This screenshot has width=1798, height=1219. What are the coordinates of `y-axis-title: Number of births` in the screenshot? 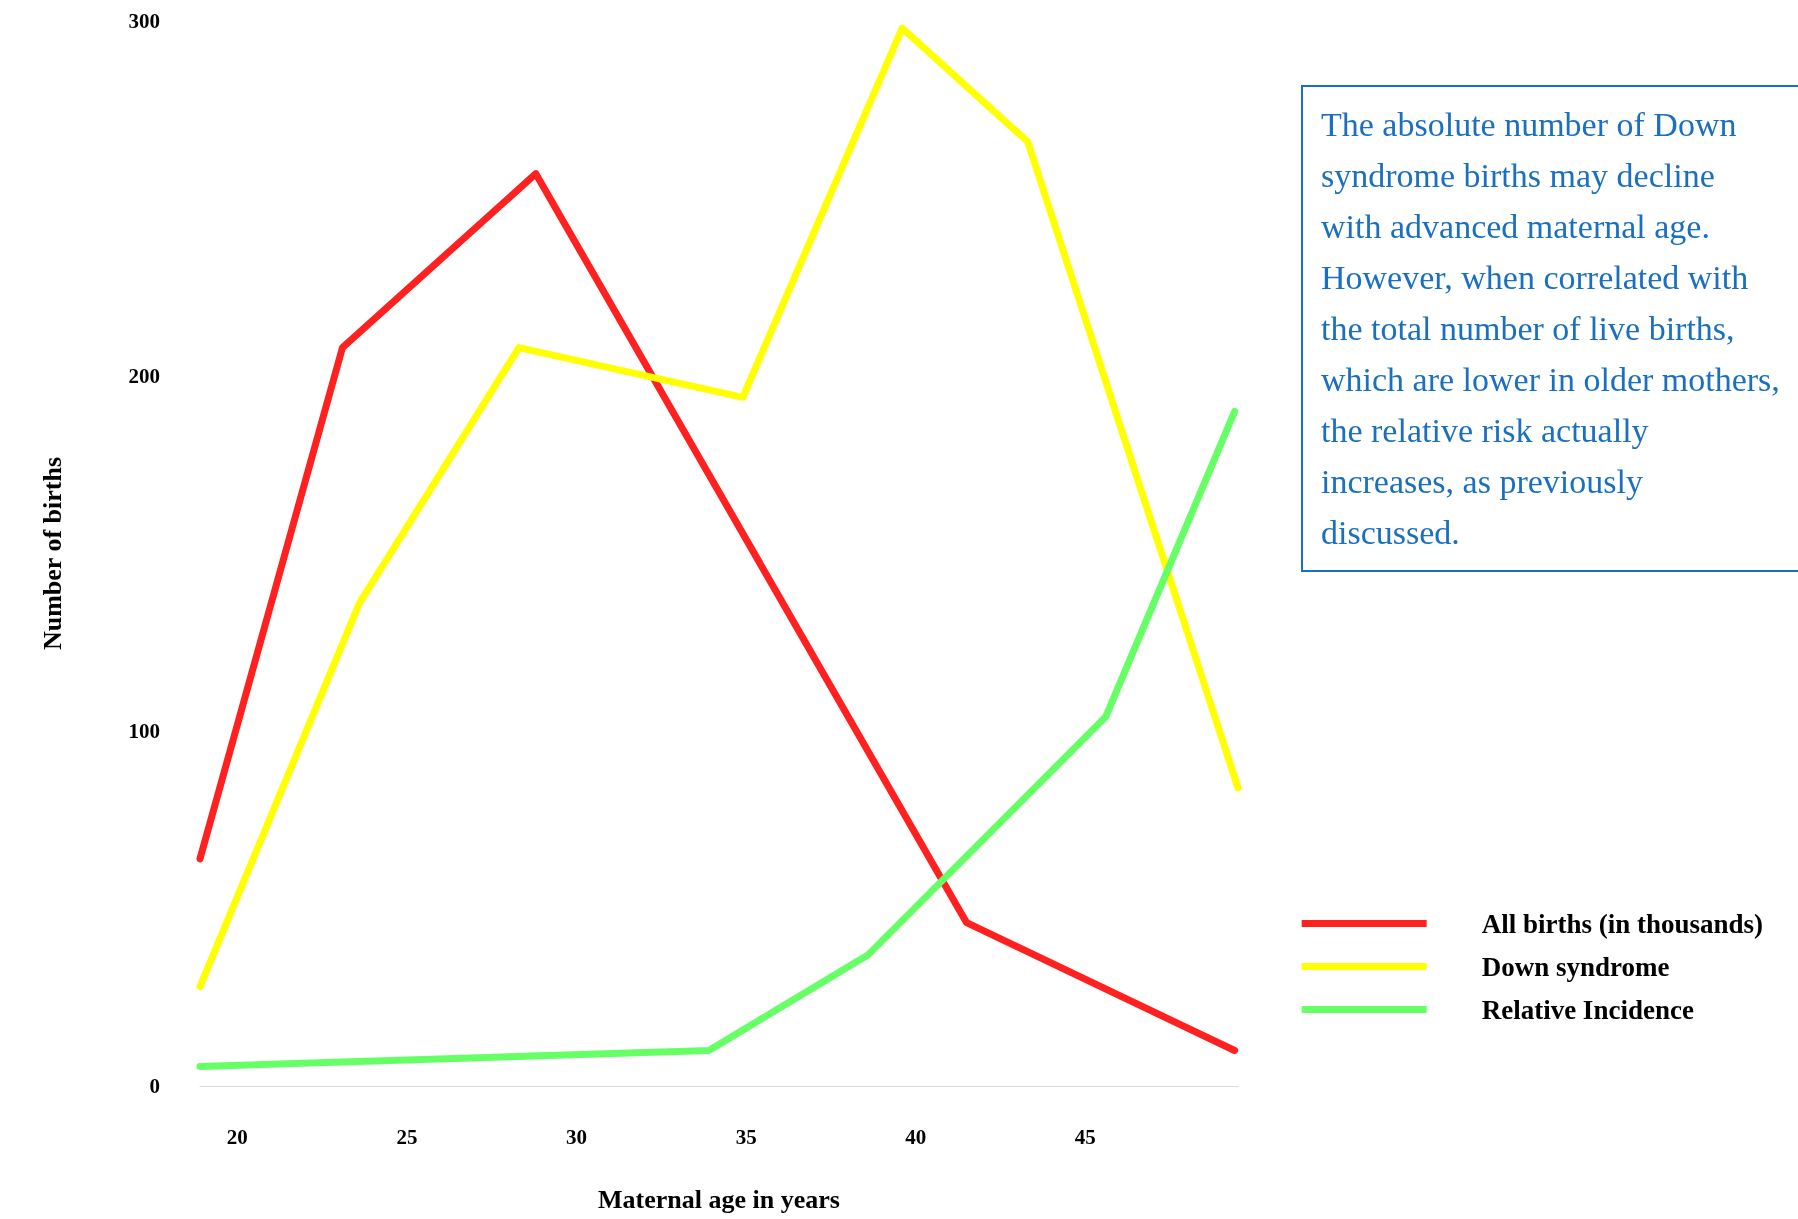 It's located at (52, 553).